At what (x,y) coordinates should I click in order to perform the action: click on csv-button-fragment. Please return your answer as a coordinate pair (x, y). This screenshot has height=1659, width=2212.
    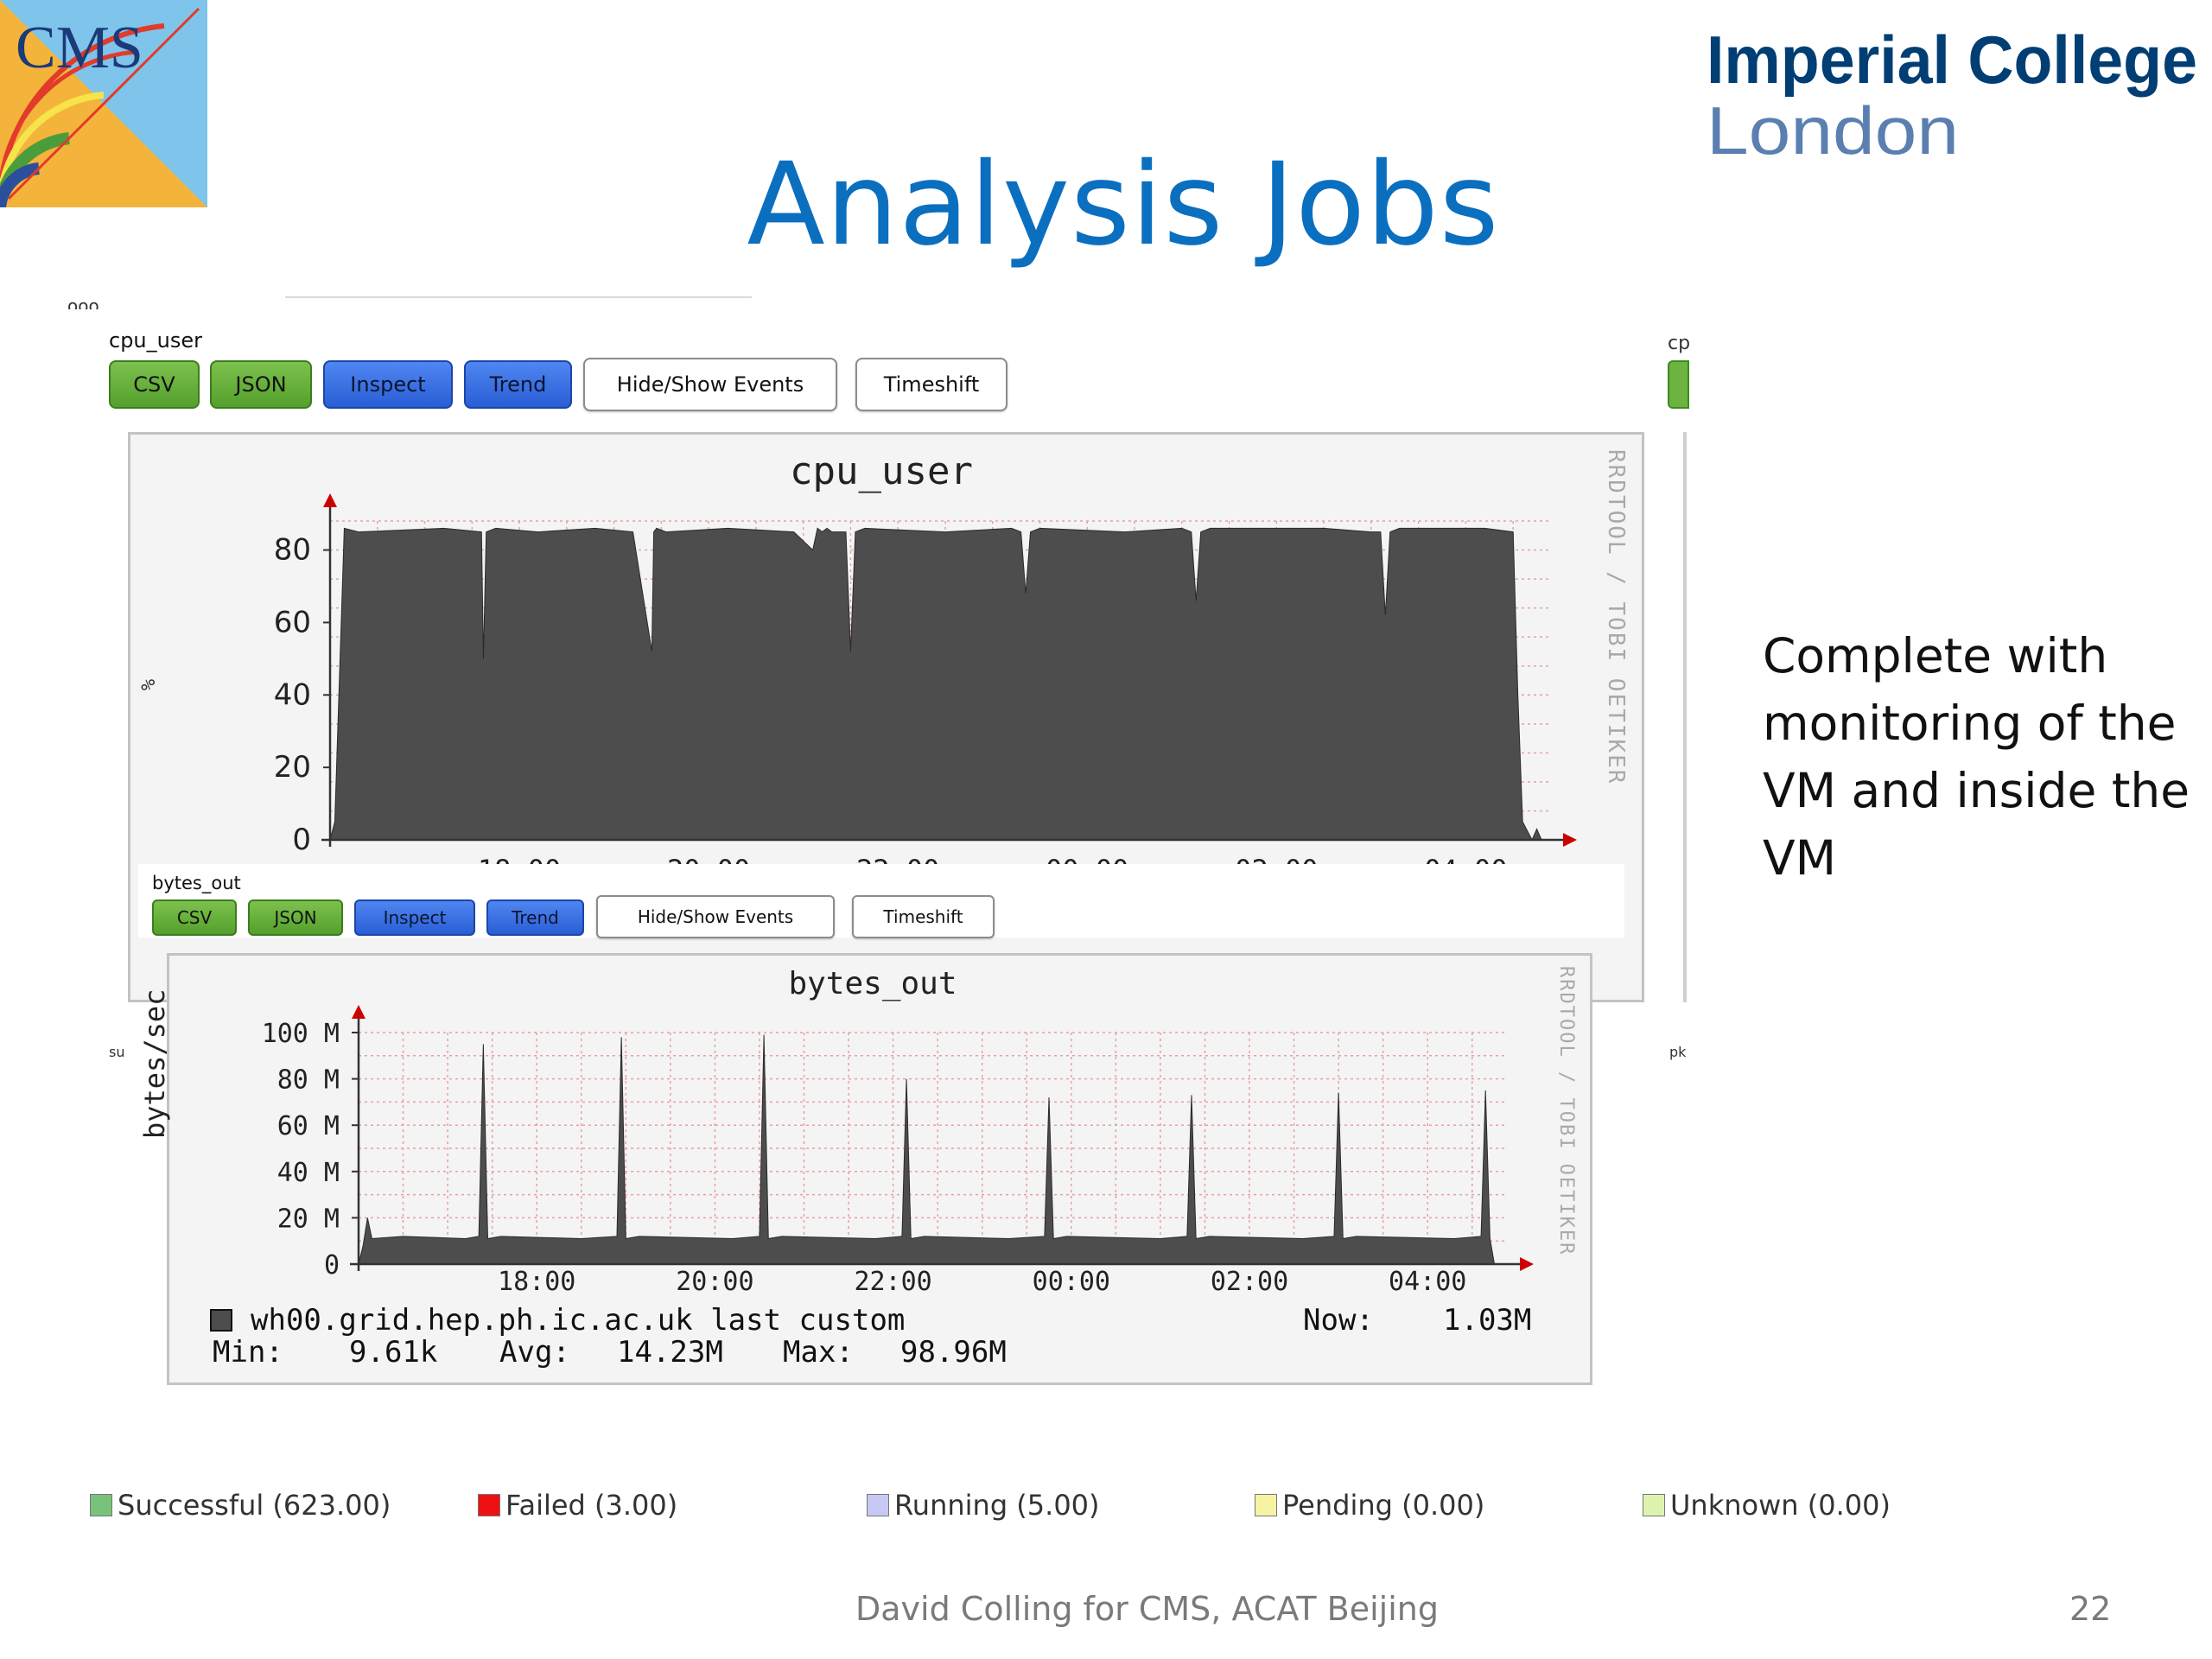
    Looking at the image, I should click on (1678, 384).